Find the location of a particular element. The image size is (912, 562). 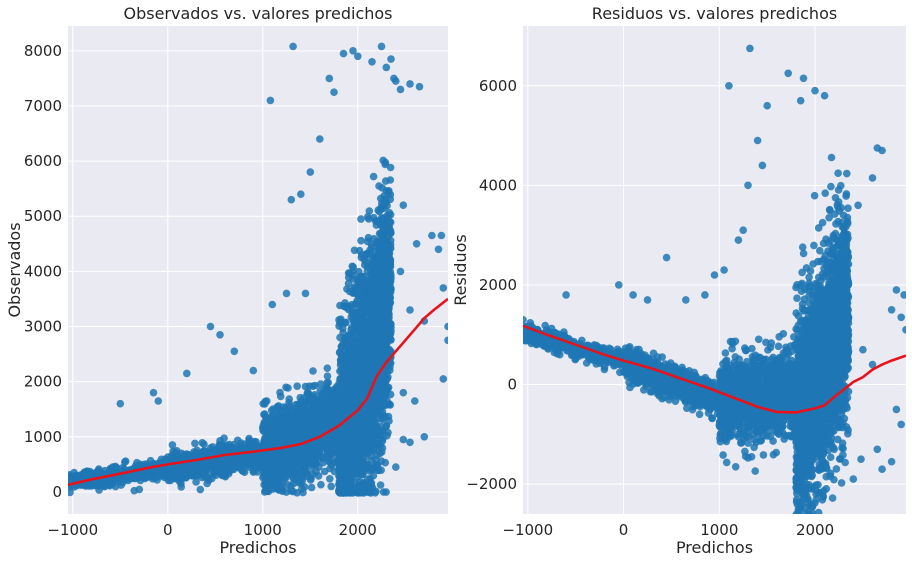

x-tick-label: −1000 is located at coordinates (72, 530).